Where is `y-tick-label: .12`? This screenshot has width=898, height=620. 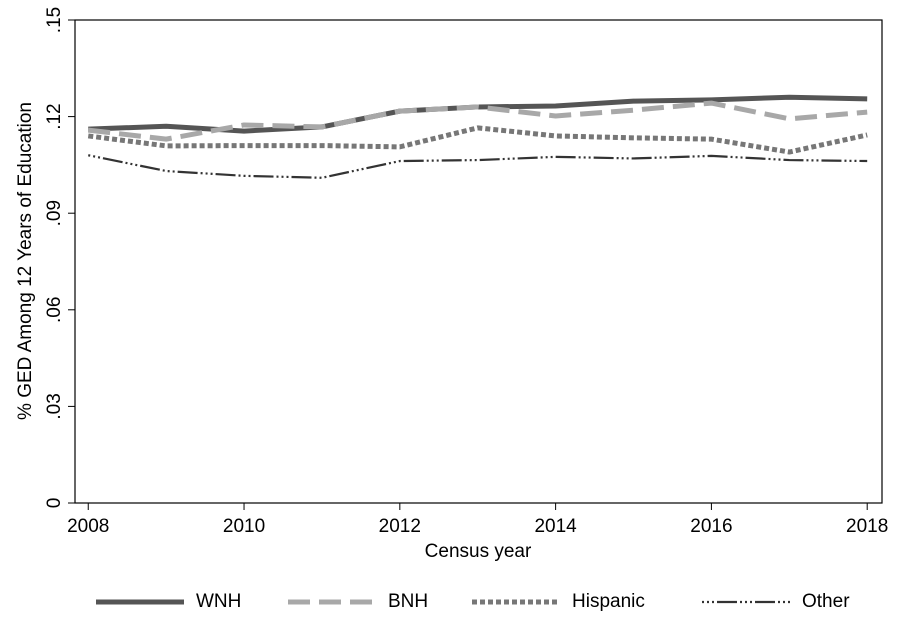
y-tick-label: .12 is located at coordinates (54, 116).